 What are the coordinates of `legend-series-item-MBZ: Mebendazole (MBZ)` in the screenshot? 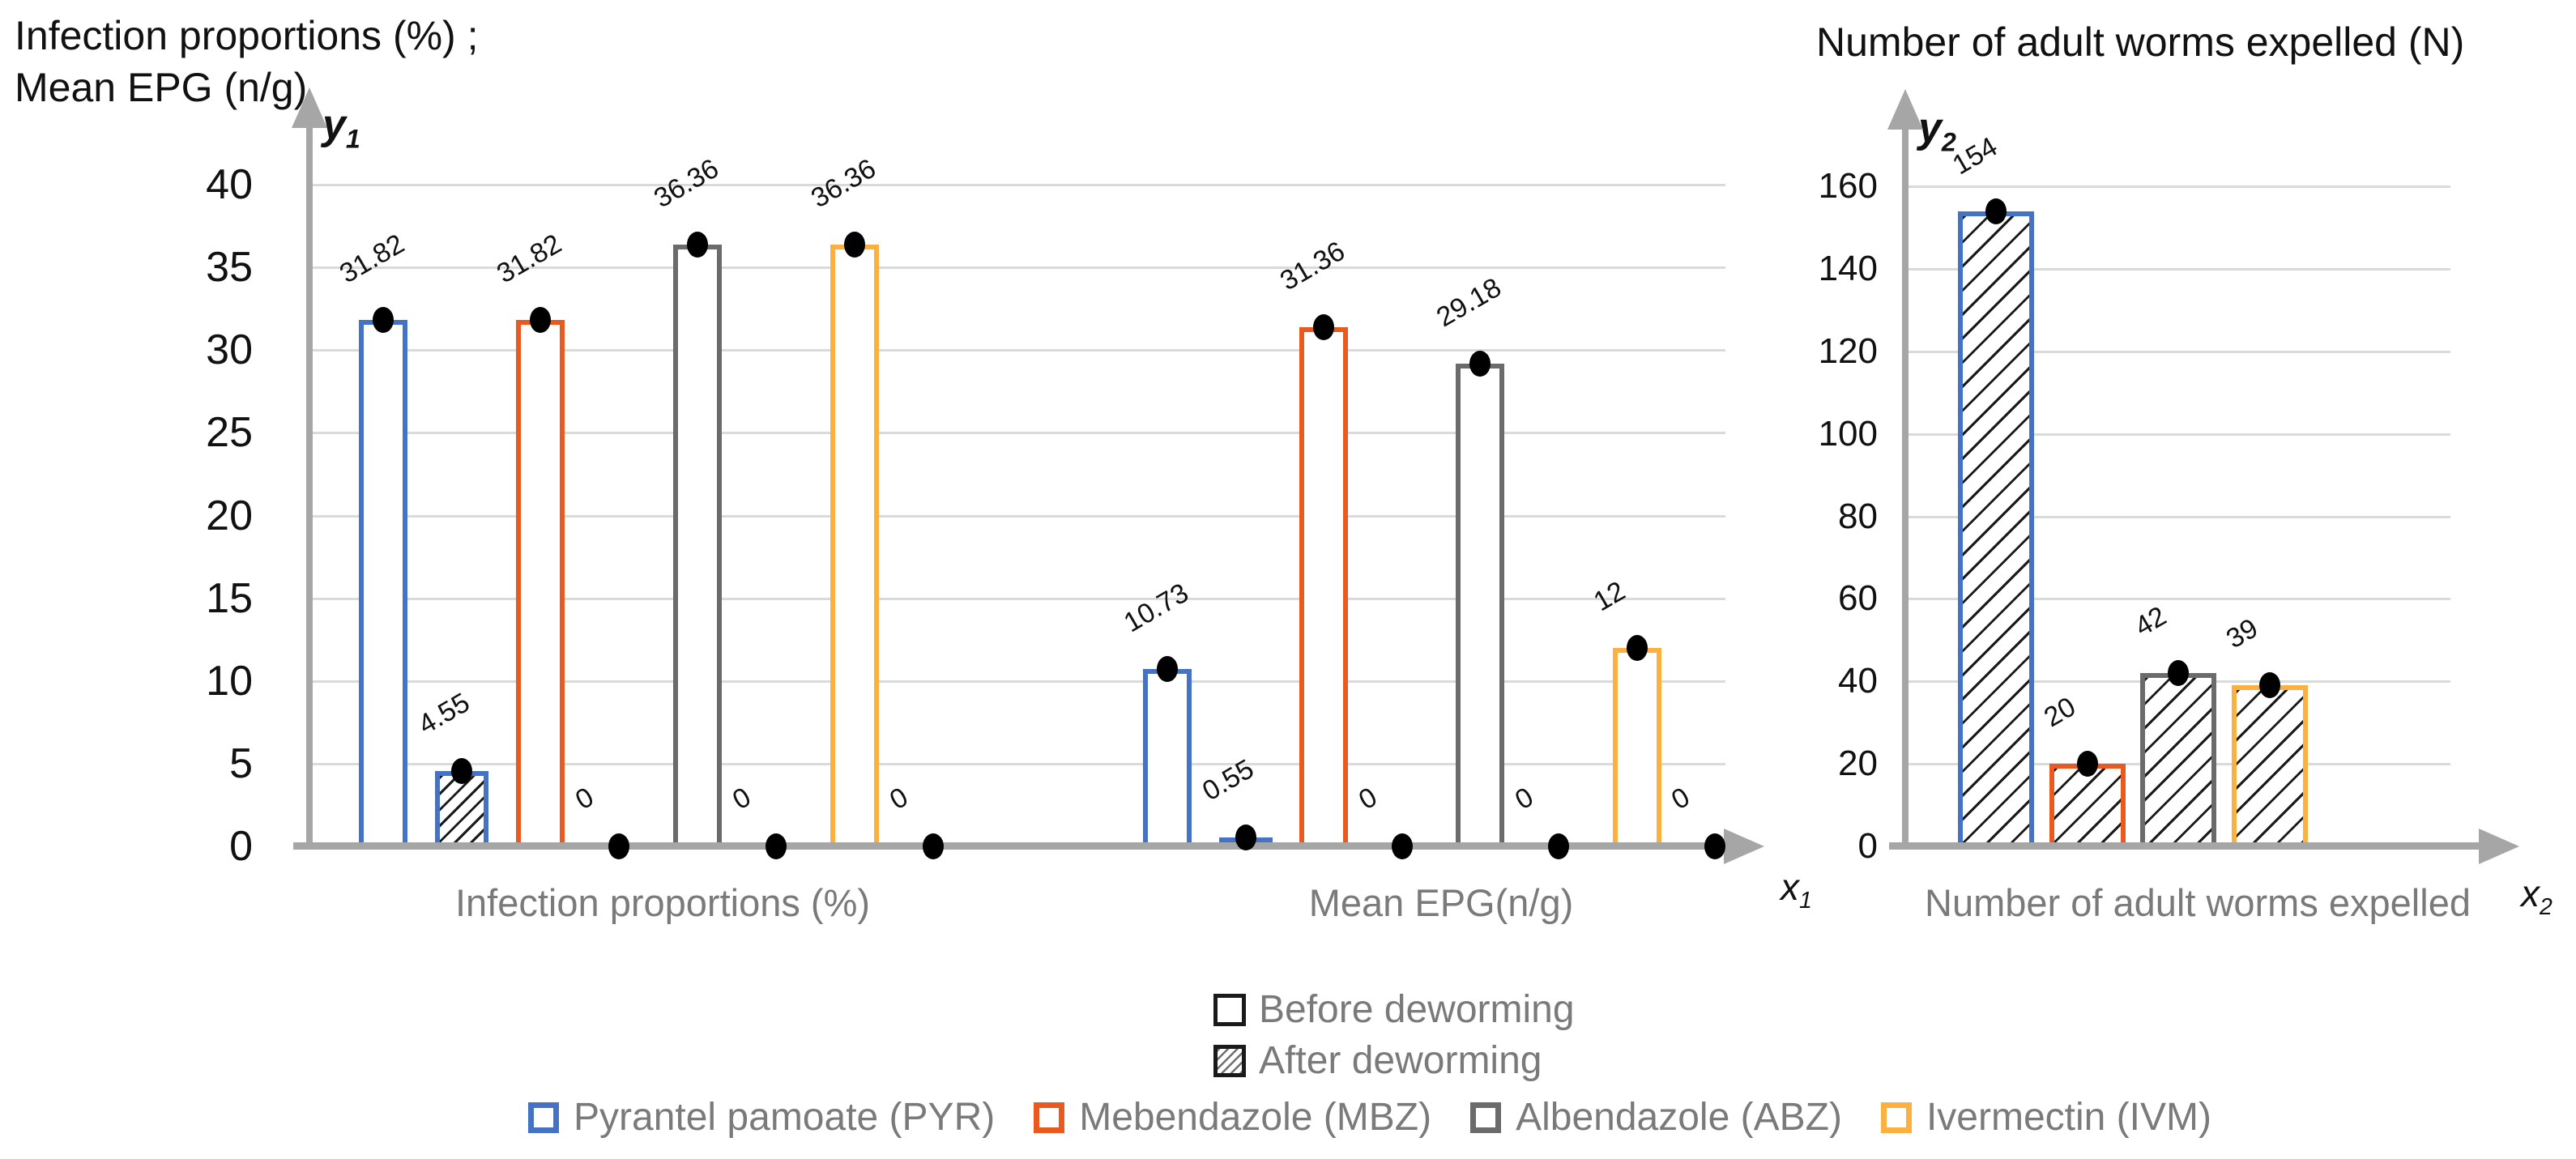 It's located at (1232, 1118).